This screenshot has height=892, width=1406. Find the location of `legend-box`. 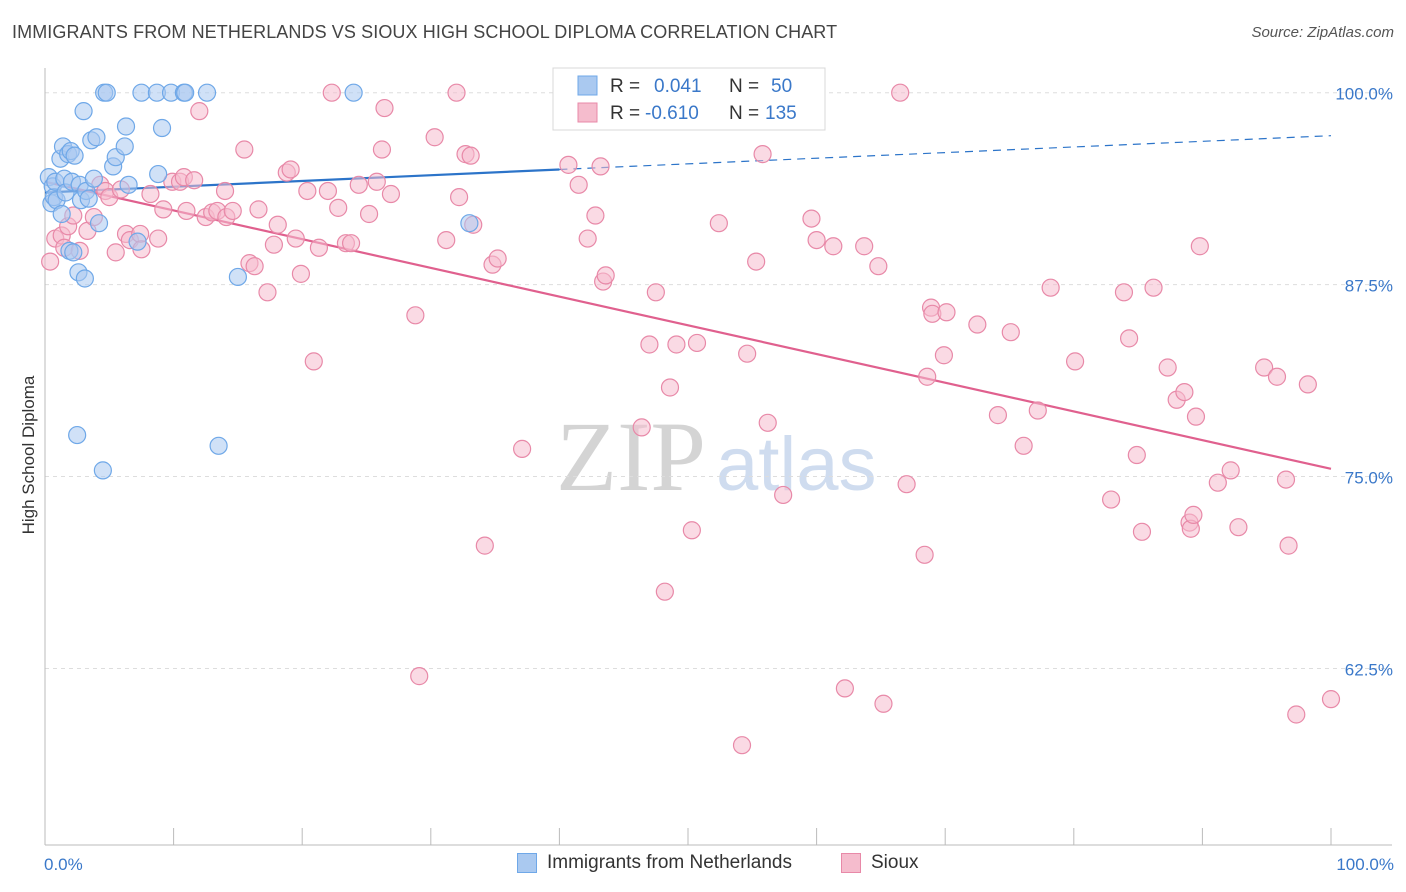

legend-box is located at coordinates (689, 99).